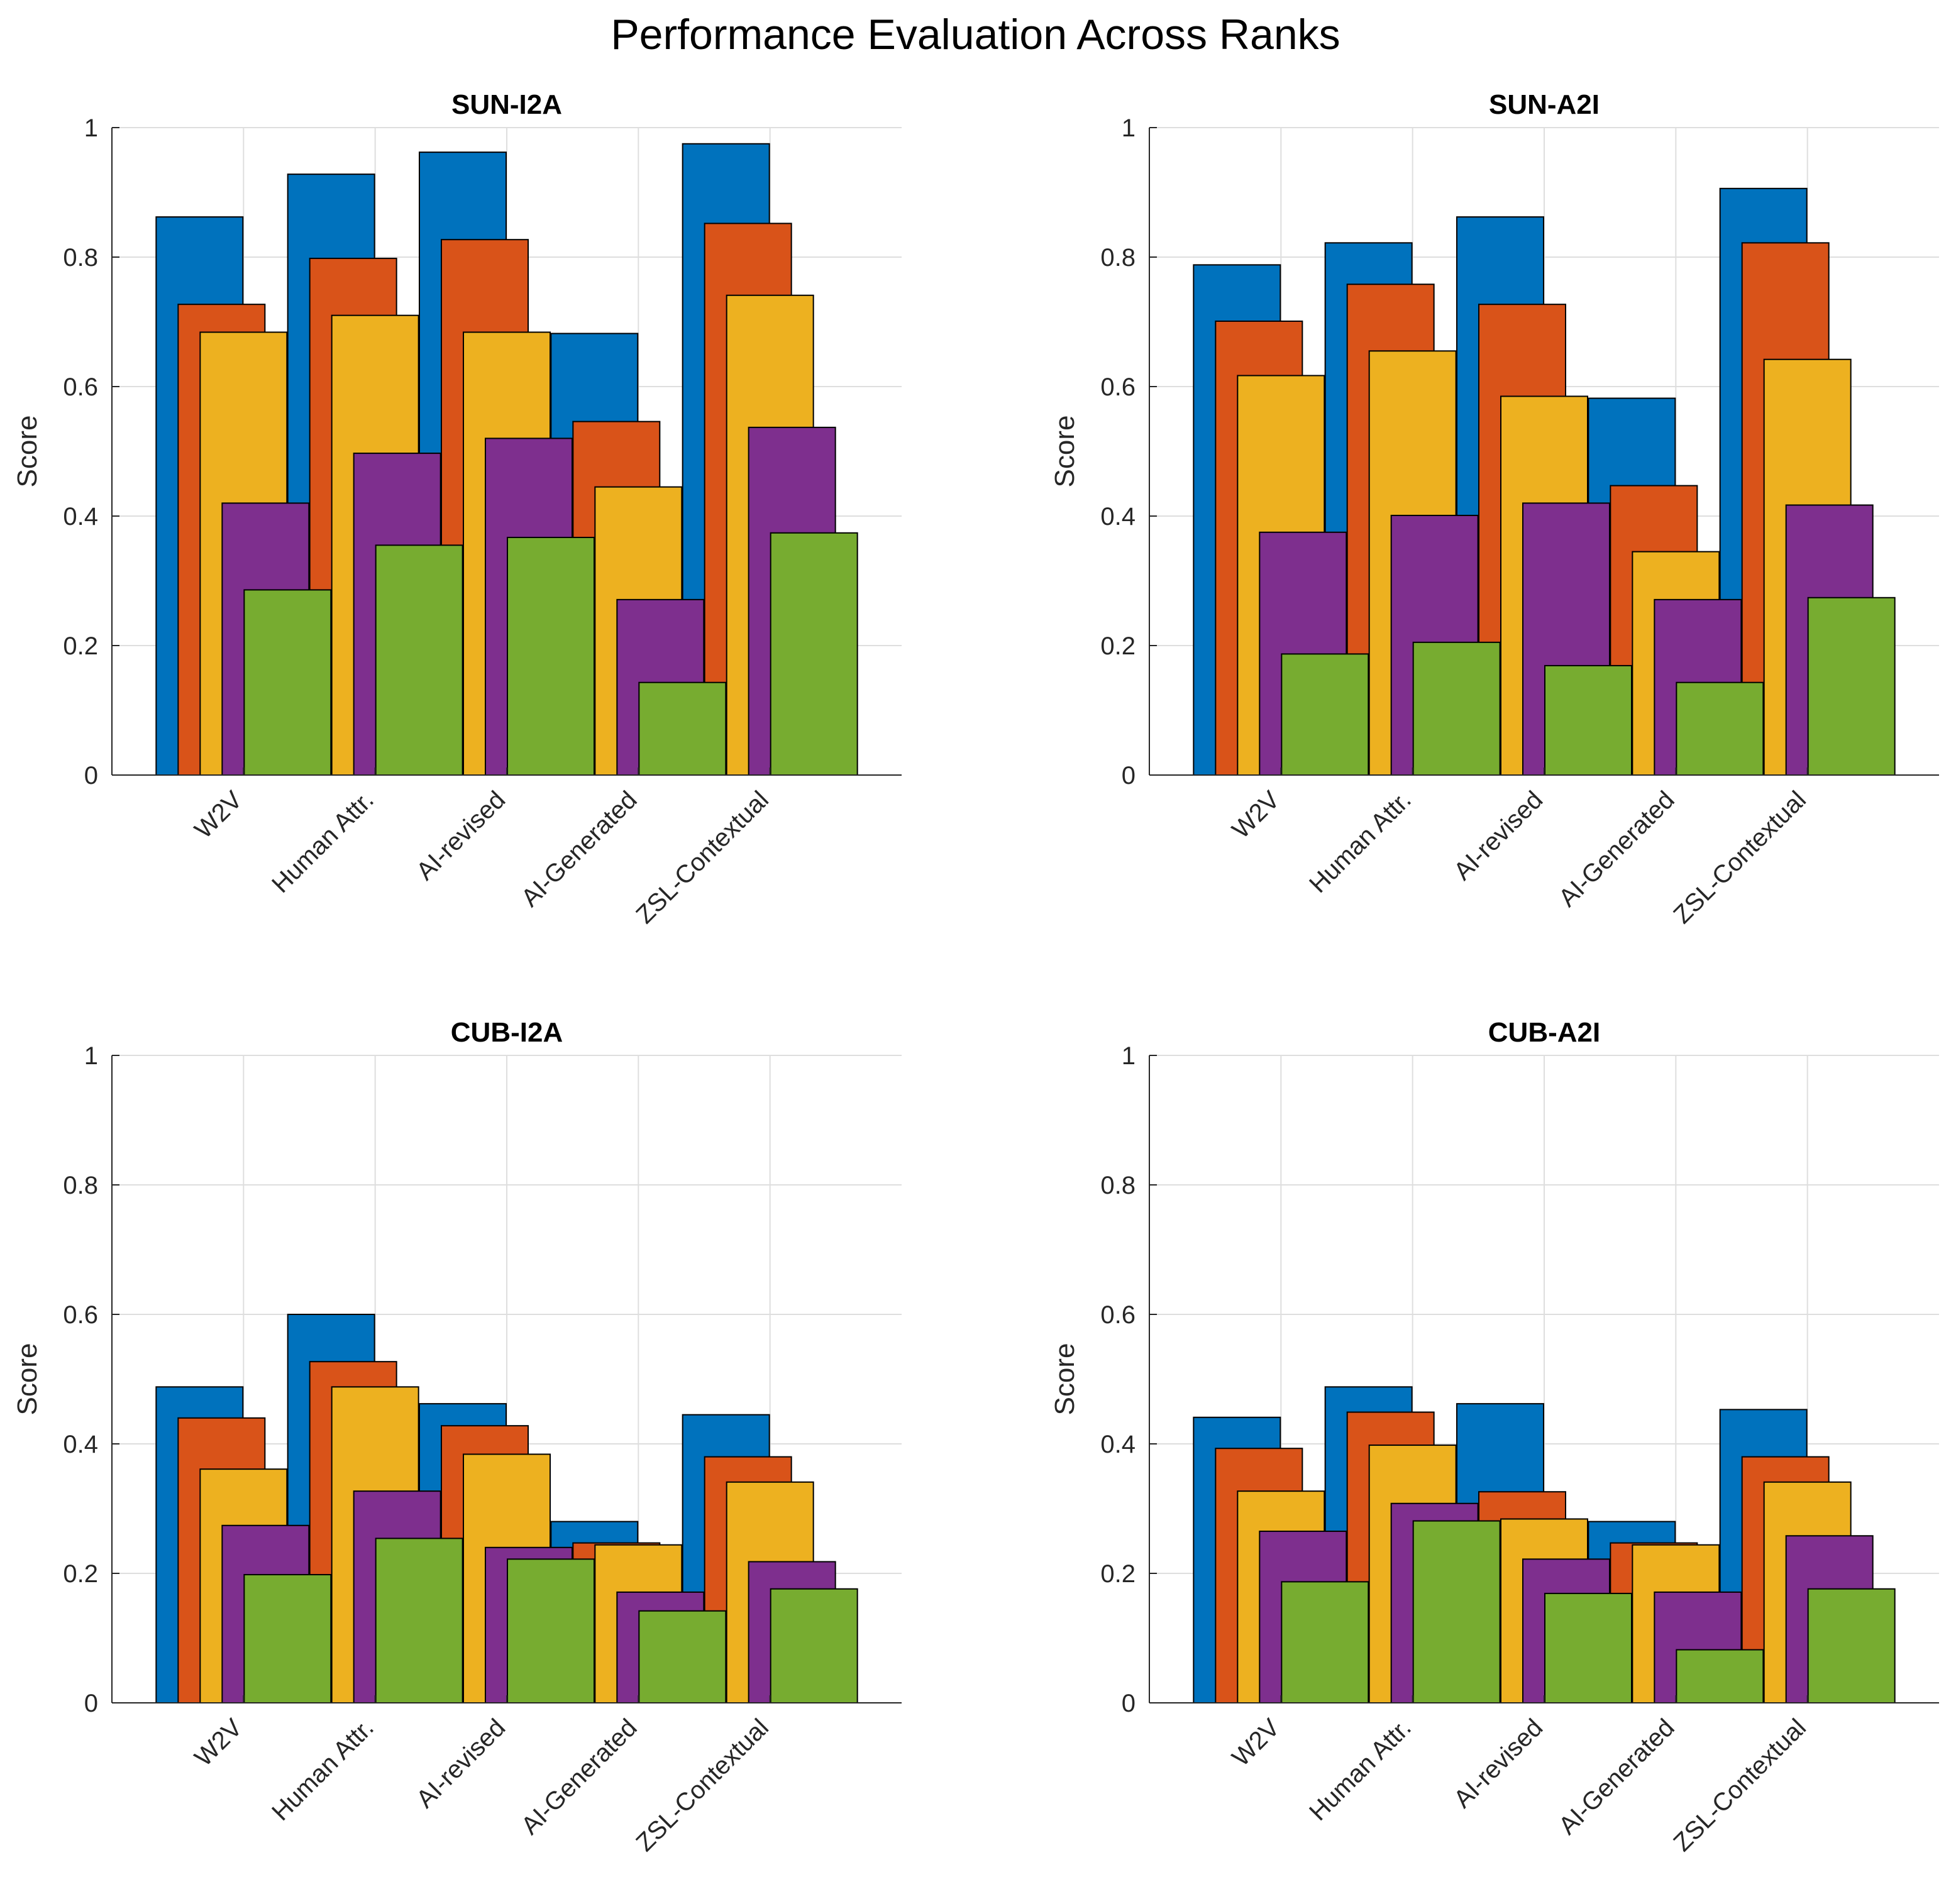 The width and height of the screenshot is (1951, 1904). What do you see at coordinates (506, 104) in the screenshot?
I see `panel-title: SUN-I2A` at bounding box center [506, 104].